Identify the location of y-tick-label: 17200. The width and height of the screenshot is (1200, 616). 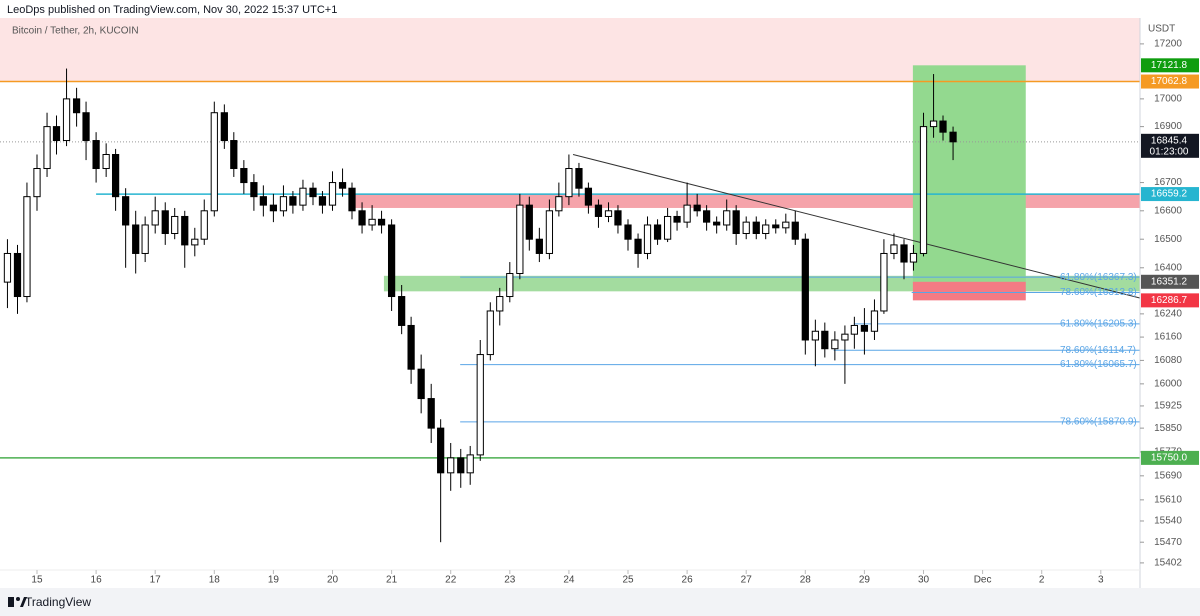
(1168, 44).